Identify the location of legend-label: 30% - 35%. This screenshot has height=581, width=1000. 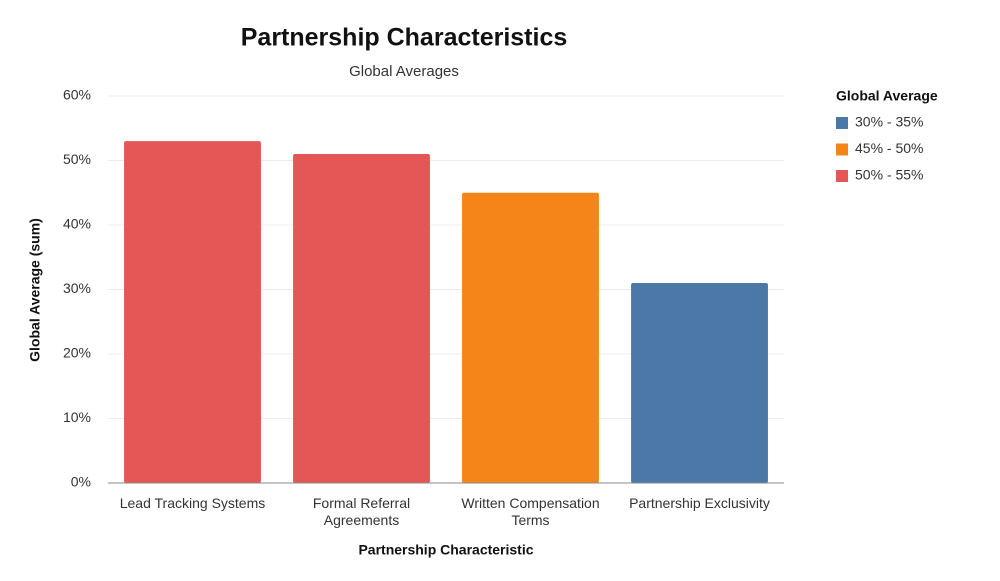
(889, 122).